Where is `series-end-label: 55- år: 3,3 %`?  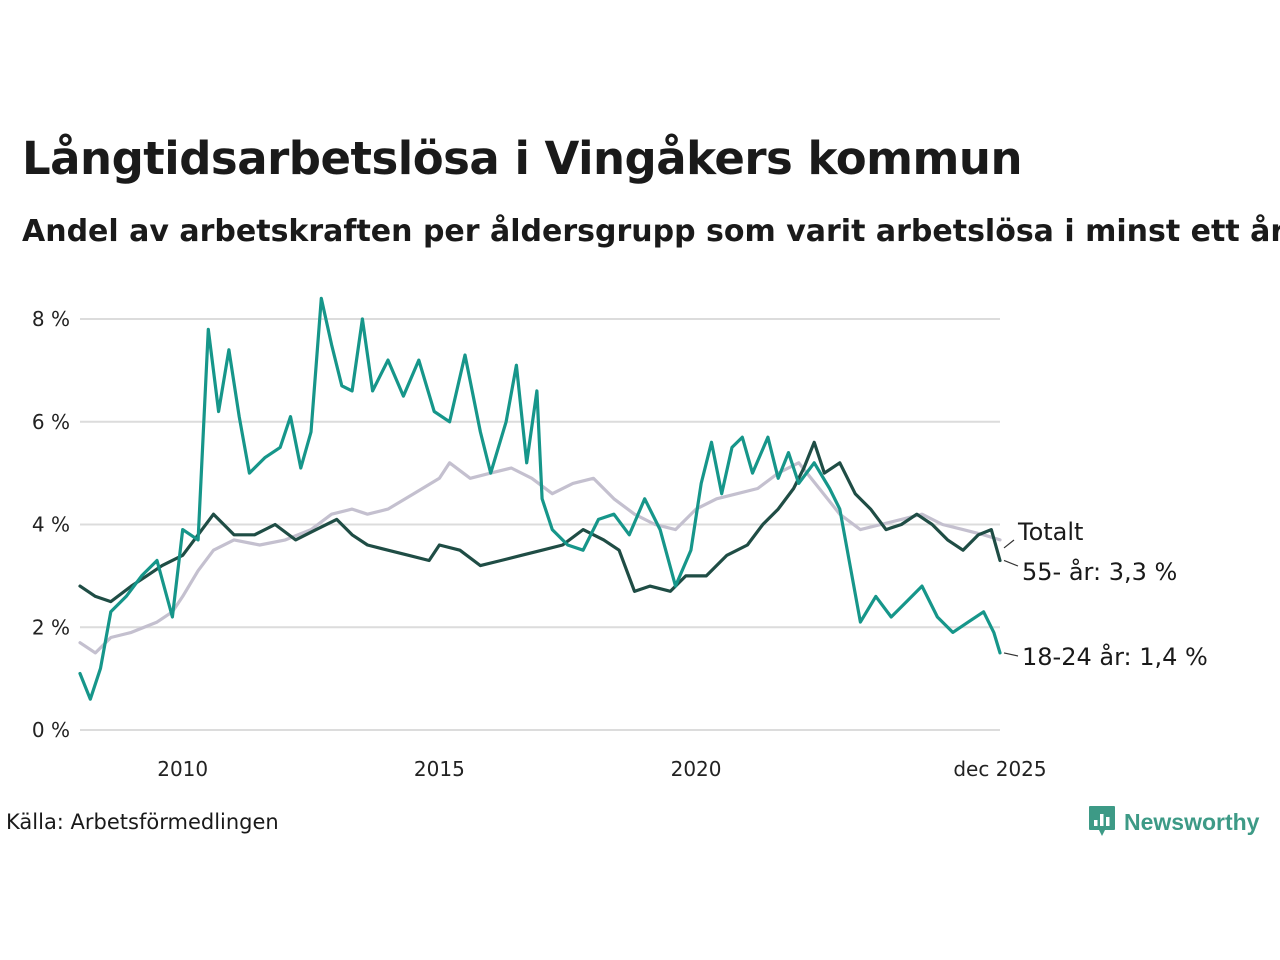
series-end-label: 55- år: 3,3 % is located at coordinates (1099, 571).